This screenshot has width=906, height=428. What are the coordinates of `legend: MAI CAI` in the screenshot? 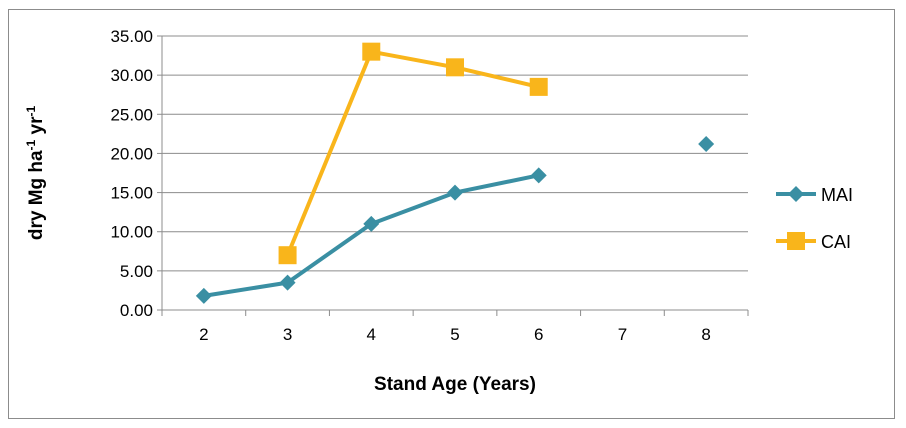 It's located at (814, 218).